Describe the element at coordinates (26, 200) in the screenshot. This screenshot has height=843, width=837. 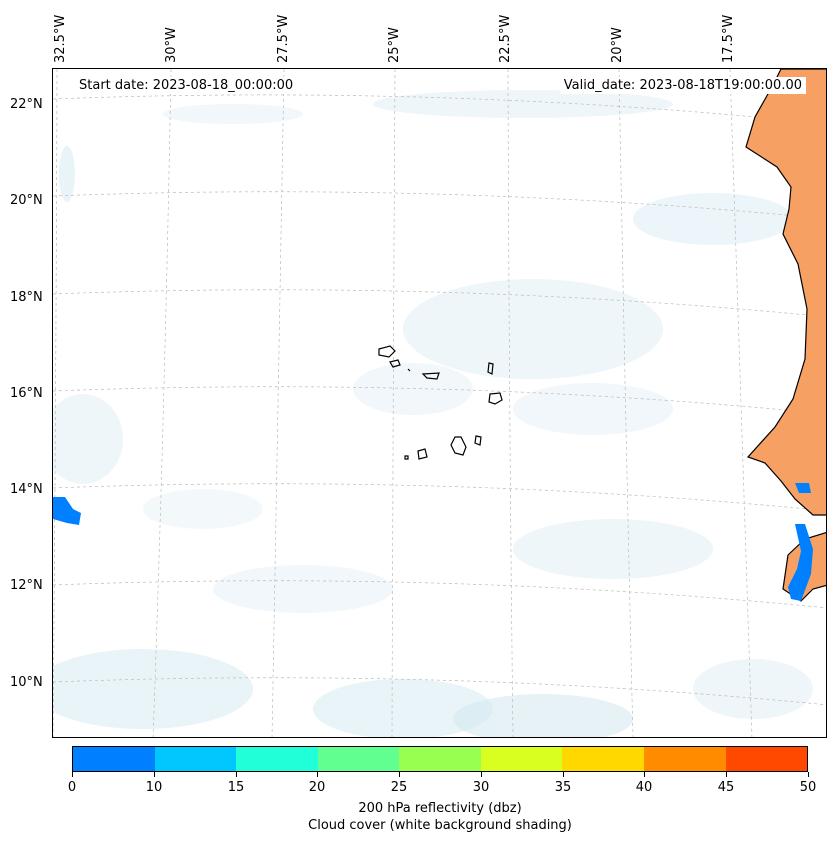
I see `lat-label-20n: 20°N` at that location.